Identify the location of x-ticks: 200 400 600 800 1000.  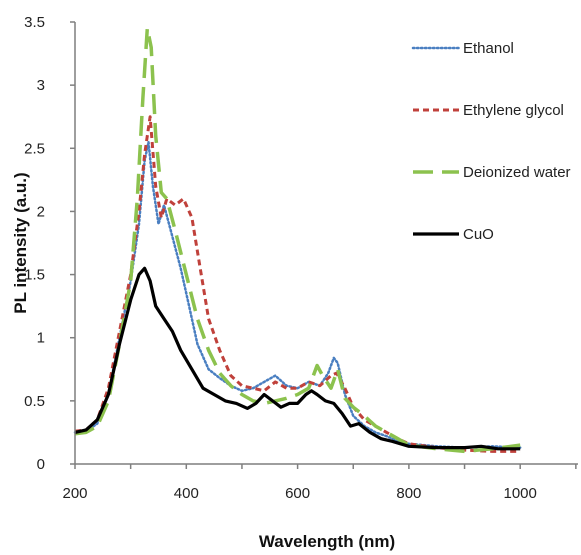
(319, 483).